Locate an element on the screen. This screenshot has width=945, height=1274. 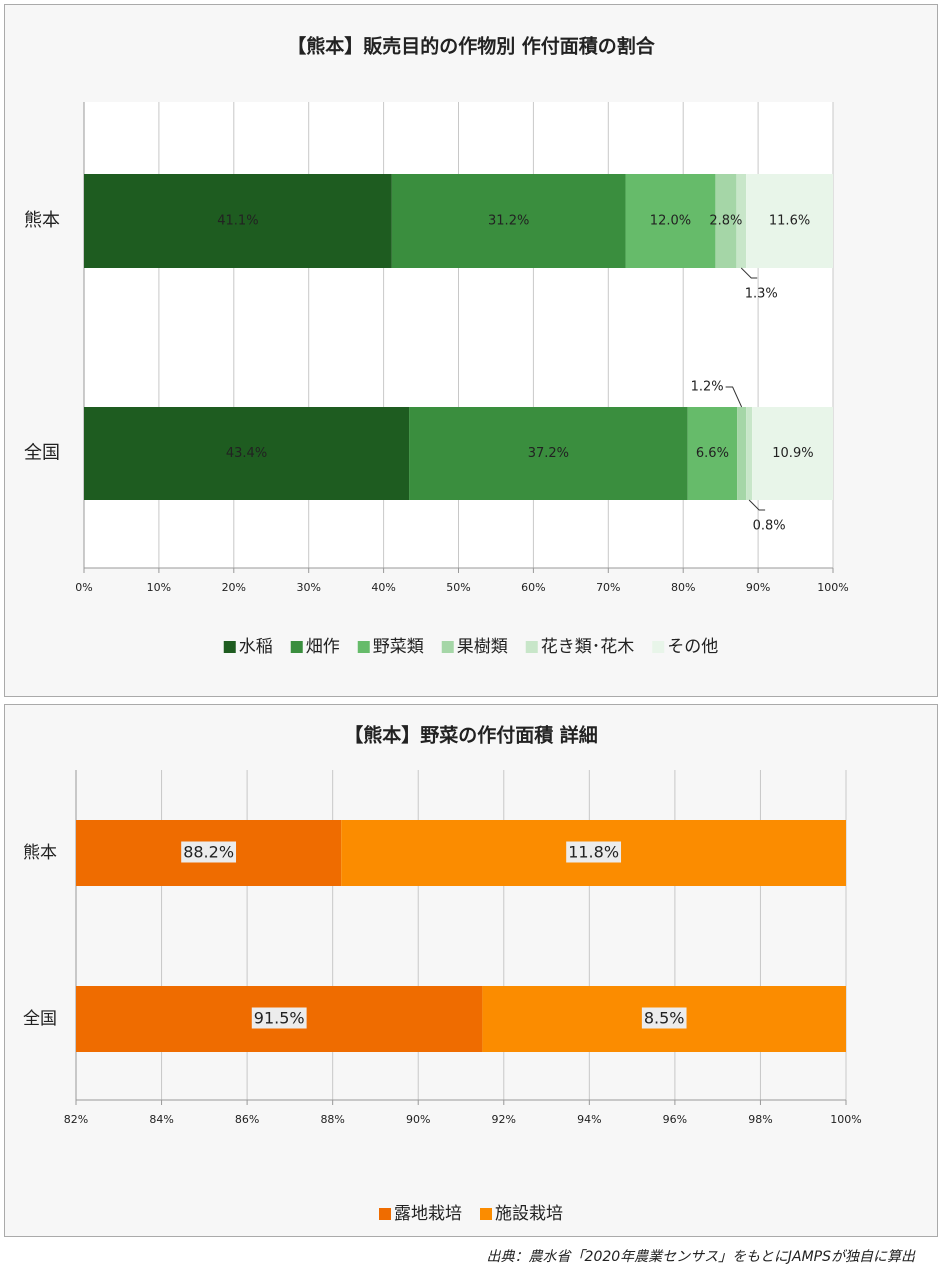
x-tick-label: 86% is located at coordinates (247, 1119).